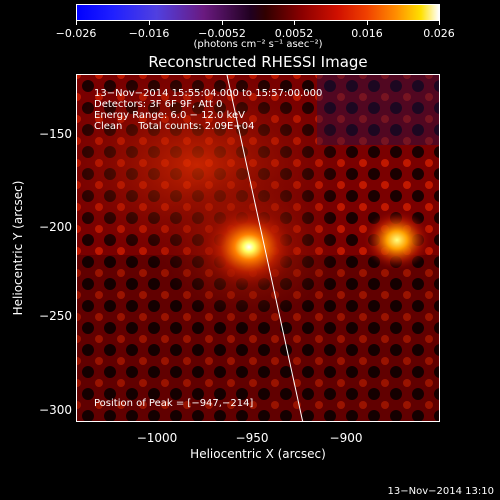  What do you see at coordinates (76, 33) in the screenshot?
I see `colorbar-tick-label: −0.026` at bounding box center [76, 33].